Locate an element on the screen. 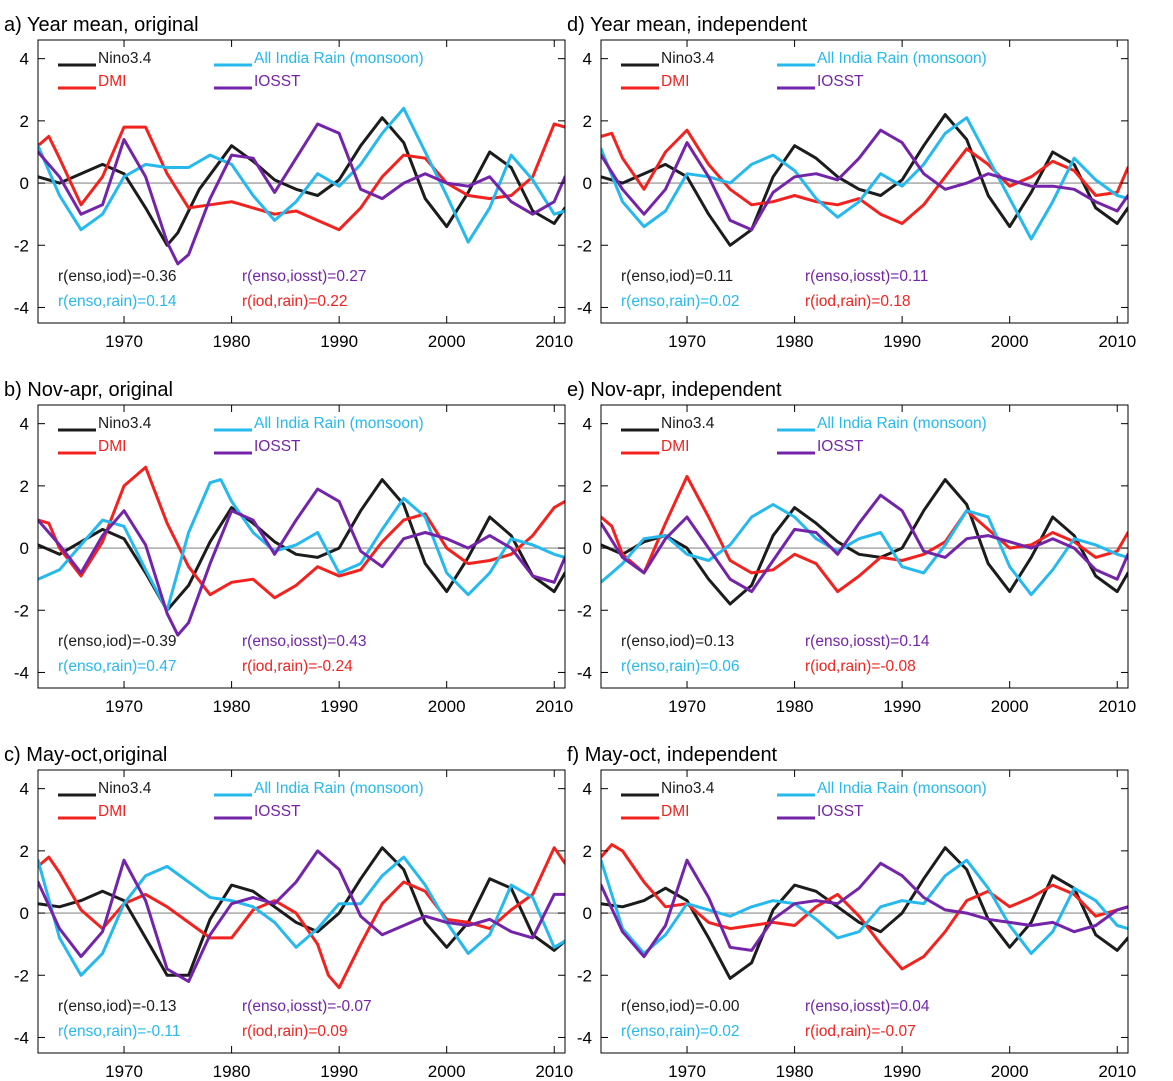 The height and width of the screenshot is (1081, 1173). y-tick-label: 4 is located at coordinates (24, 424).